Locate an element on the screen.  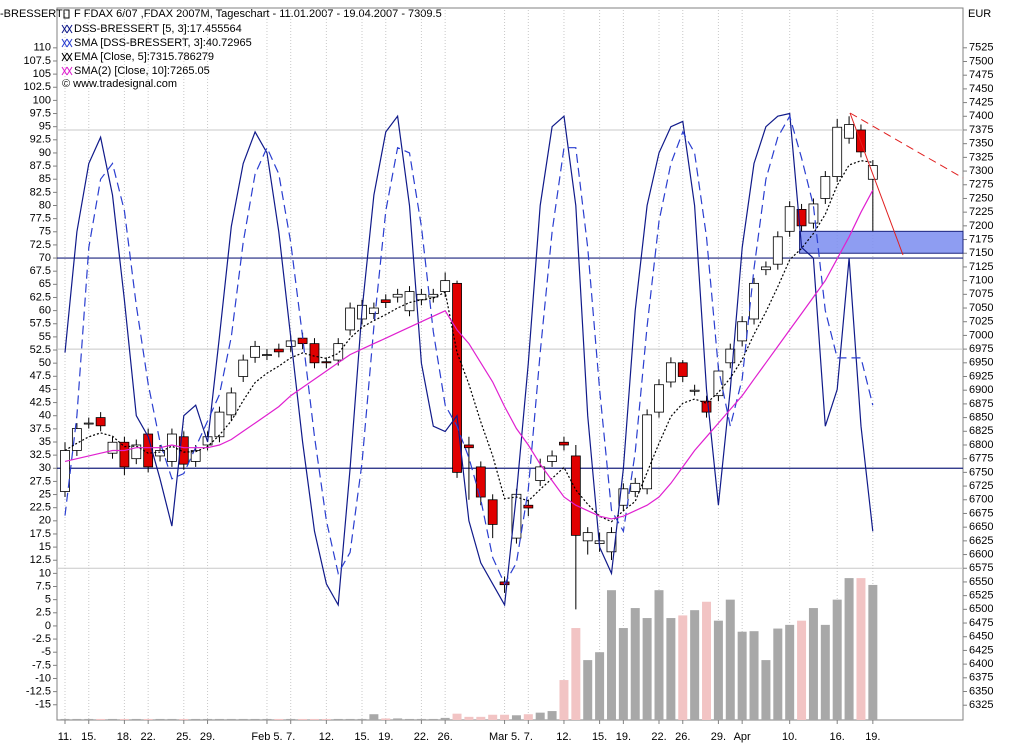
copyright: © www.tradesignal.com is located at coordinates (119, 84).